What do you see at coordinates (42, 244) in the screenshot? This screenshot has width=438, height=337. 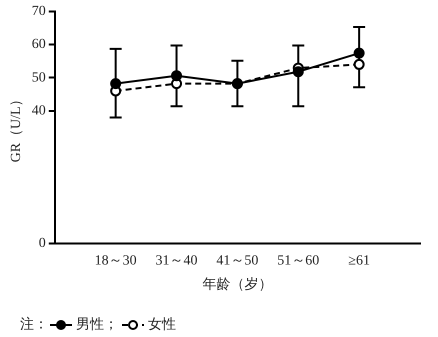 I see `y-tick-label: 0` at bounding box center [42, 244].